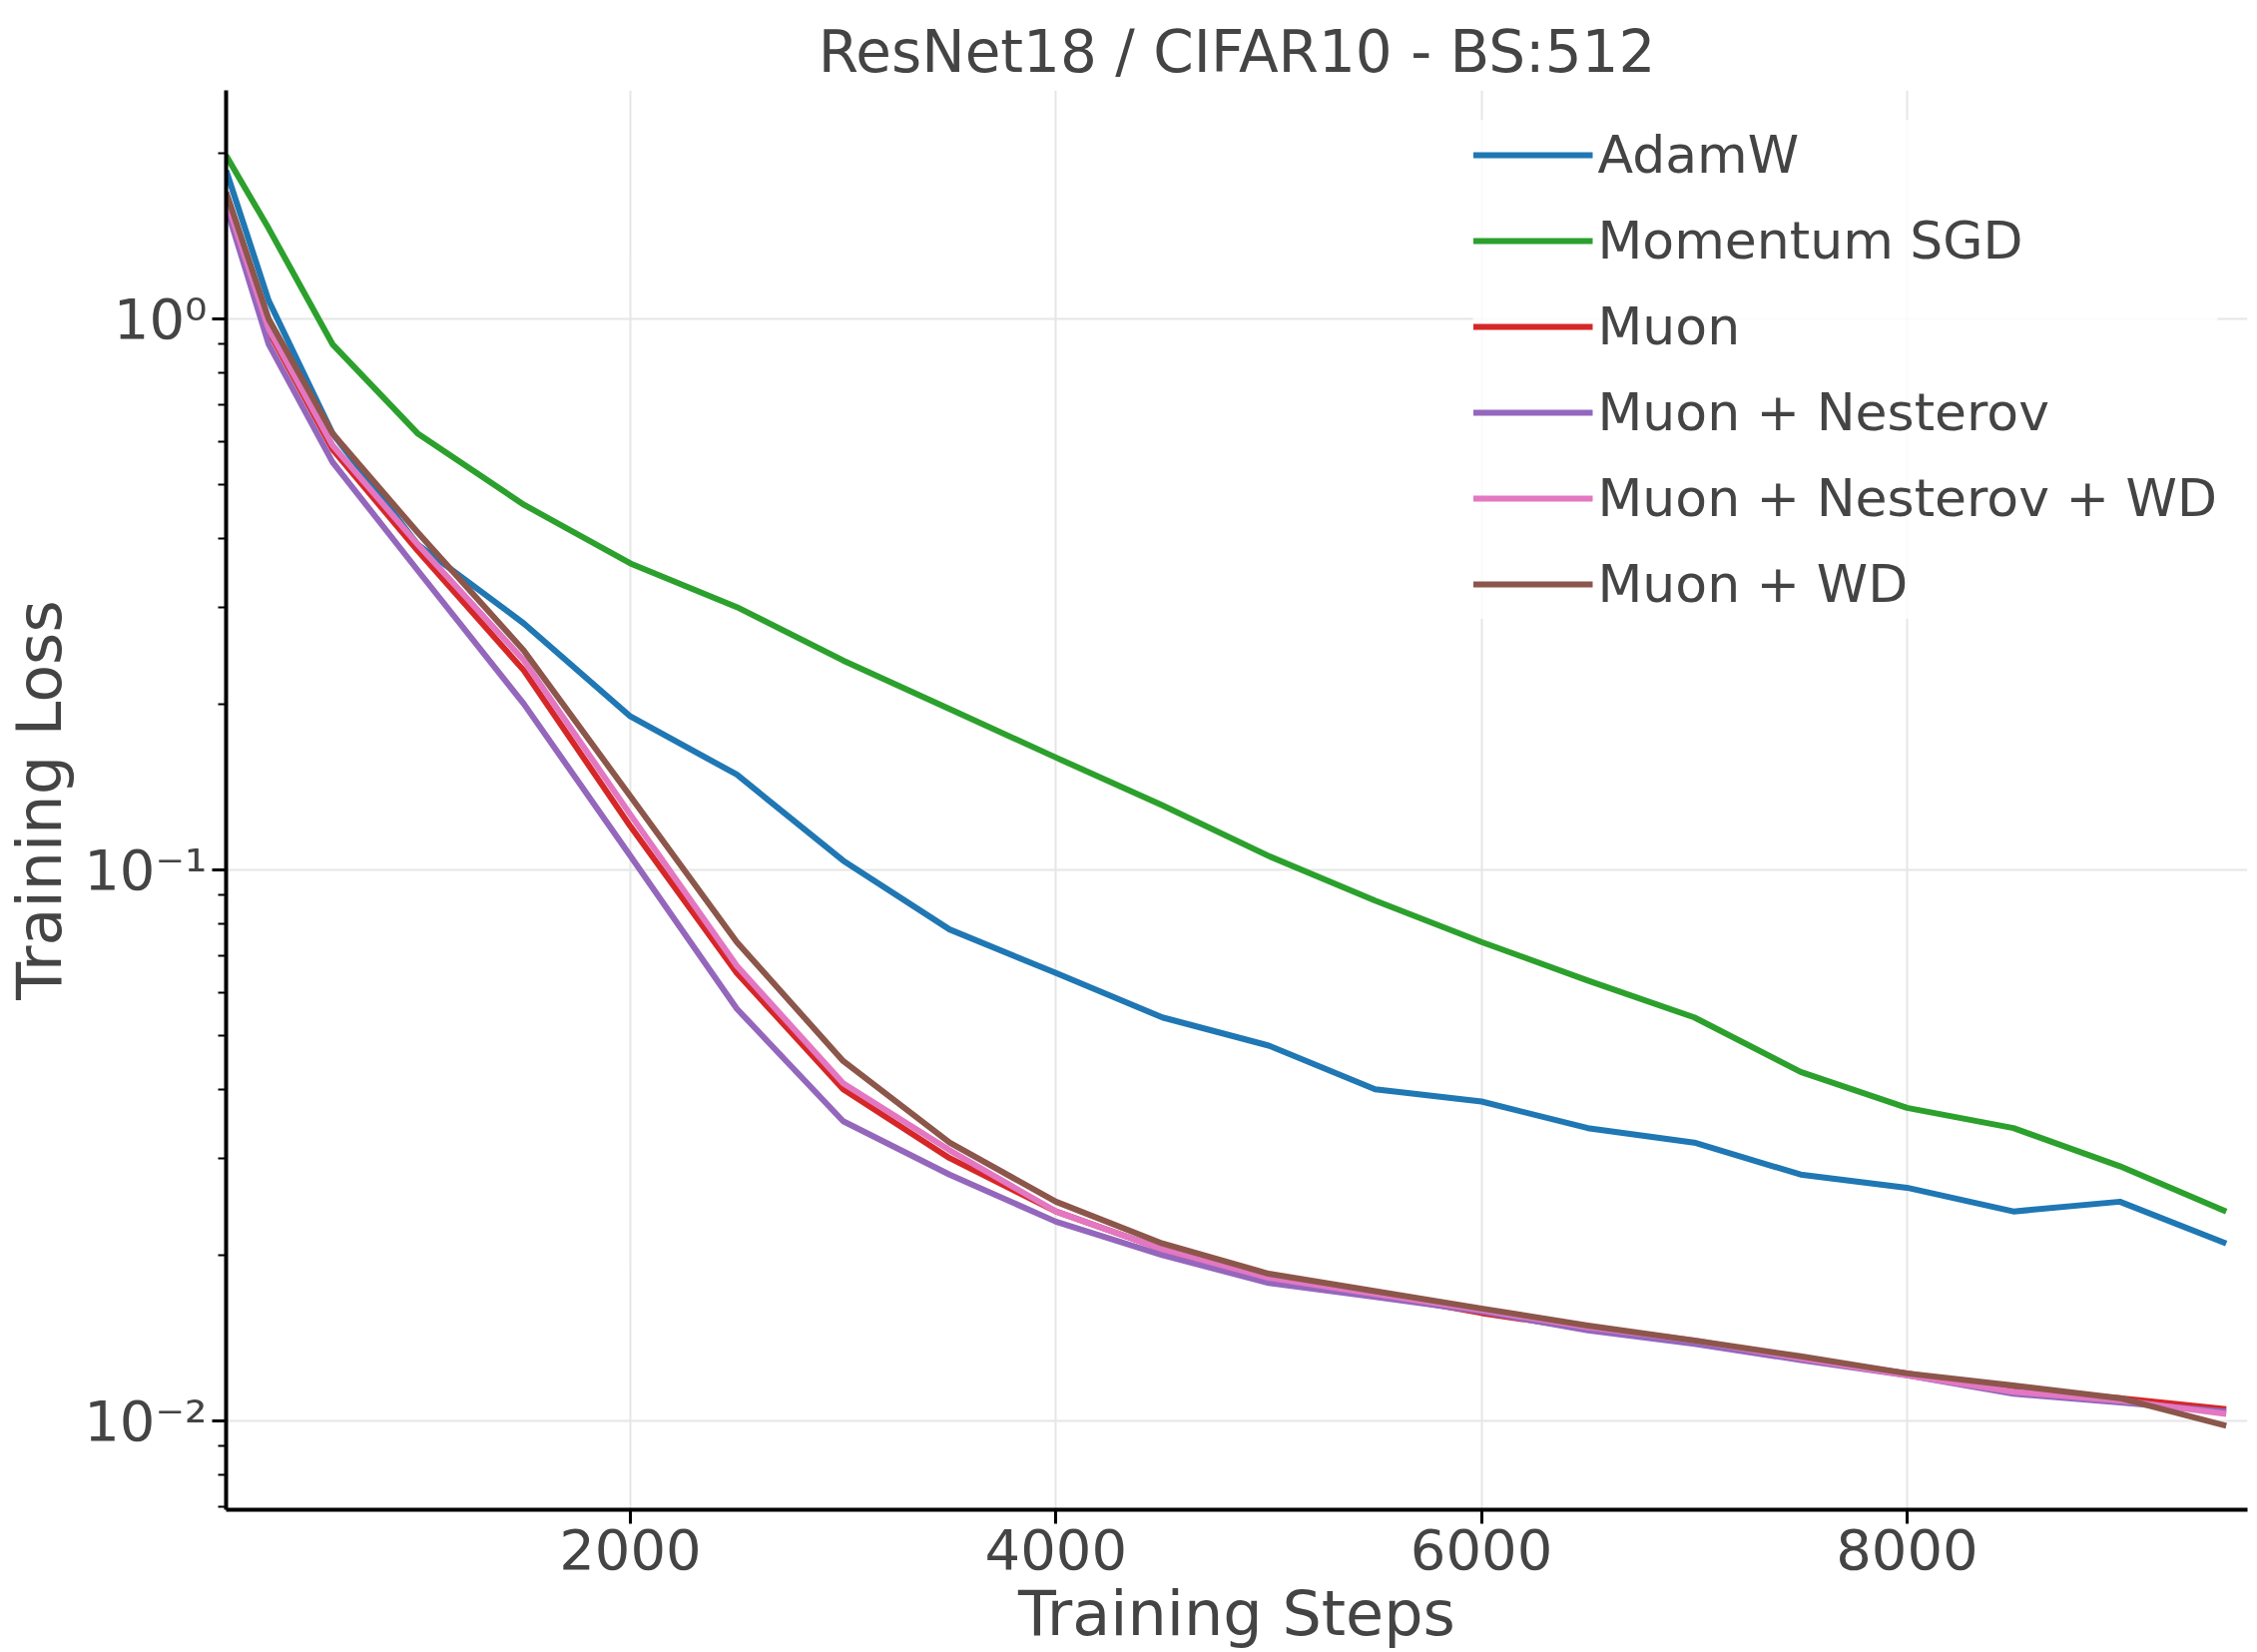  Describe the element at coordinates (1810, 241) in the screenshot. I see `legend-label: Momentum SGD` at that location.